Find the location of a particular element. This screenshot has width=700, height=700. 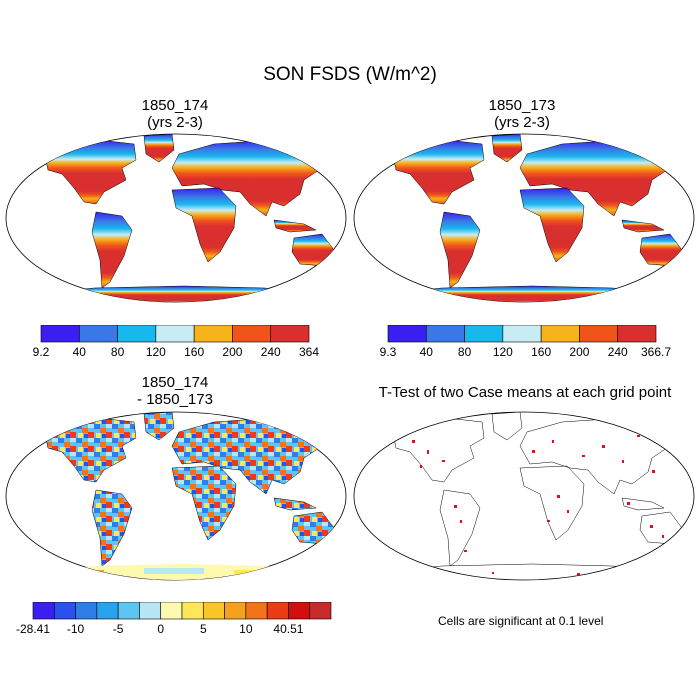

colorbar-2-label-7: 240 is located at coordinates (618, 352).